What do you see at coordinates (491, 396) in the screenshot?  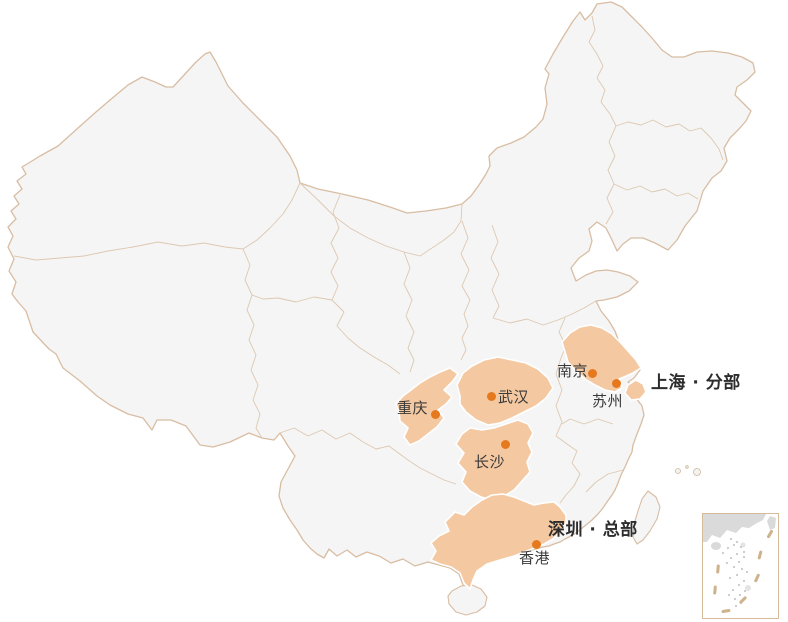 I see `city-marker-wuhan` at bounding box center [491, 396].